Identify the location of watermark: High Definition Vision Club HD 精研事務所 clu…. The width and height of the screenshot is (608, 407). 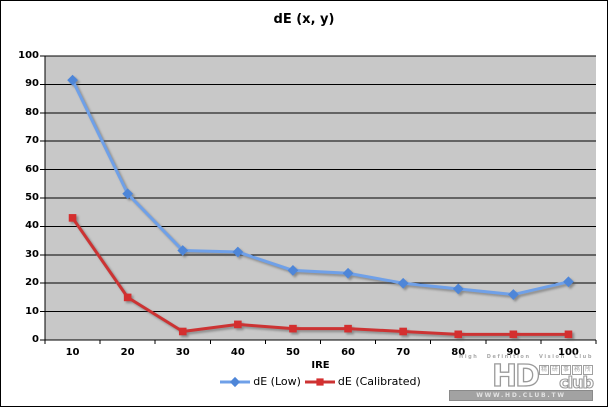
(522, 377).